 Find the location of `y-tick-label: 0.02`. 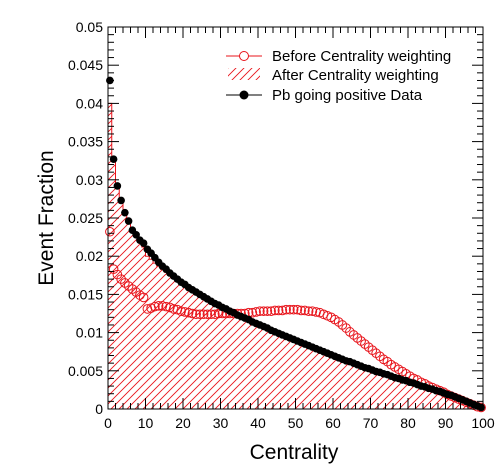

y-tick-label: 0.02 is located at coordinates (89, 256).